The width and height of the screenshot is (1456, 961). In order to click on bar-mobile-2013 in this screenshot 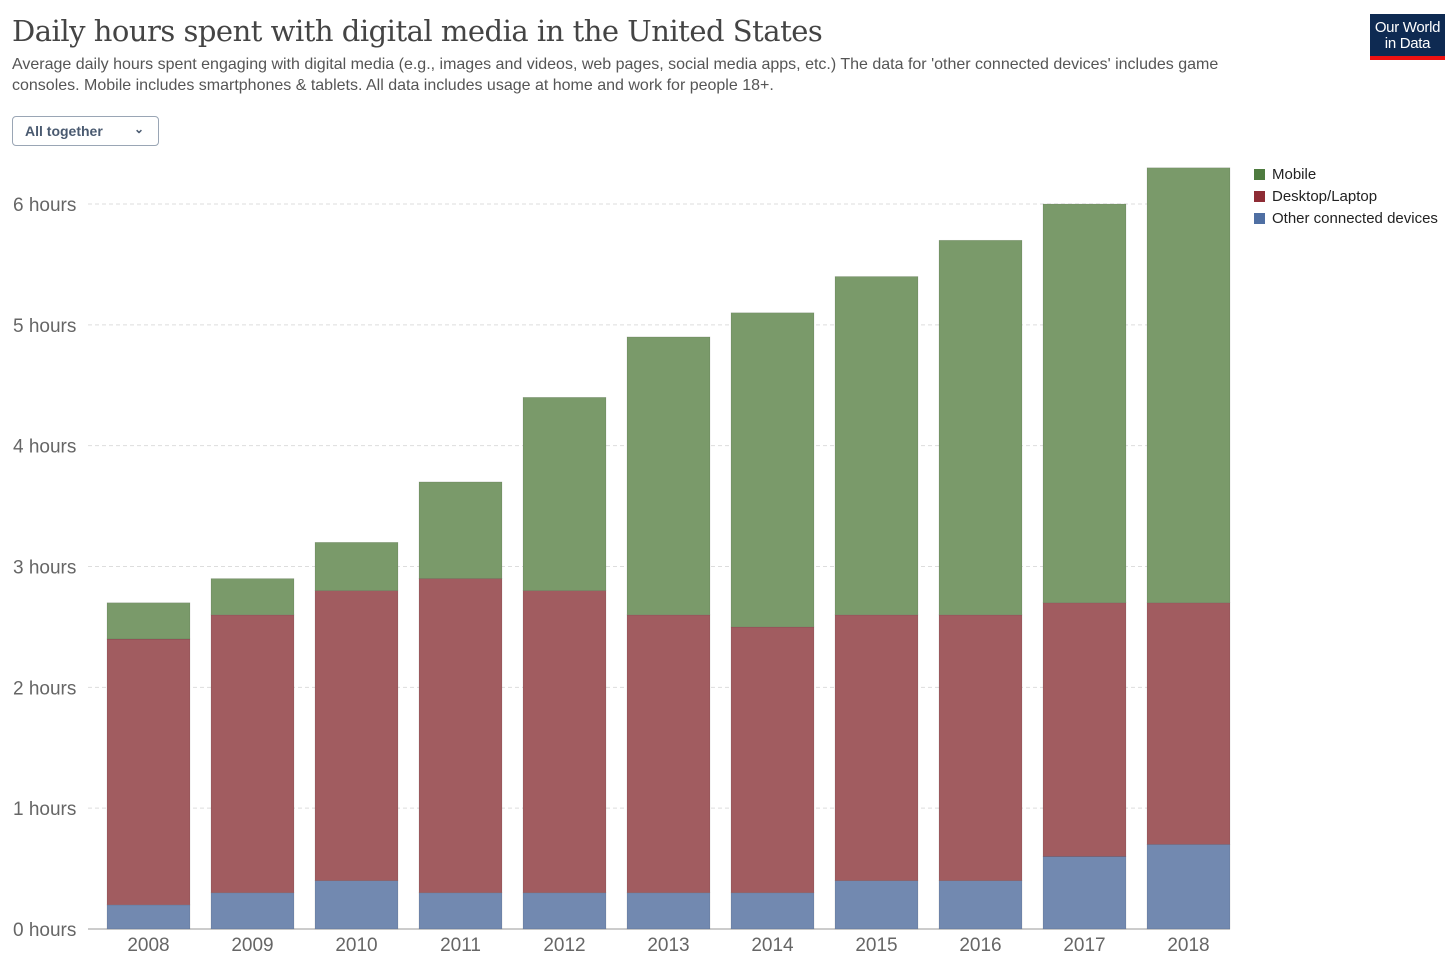, I will do `click(668, 476)`.